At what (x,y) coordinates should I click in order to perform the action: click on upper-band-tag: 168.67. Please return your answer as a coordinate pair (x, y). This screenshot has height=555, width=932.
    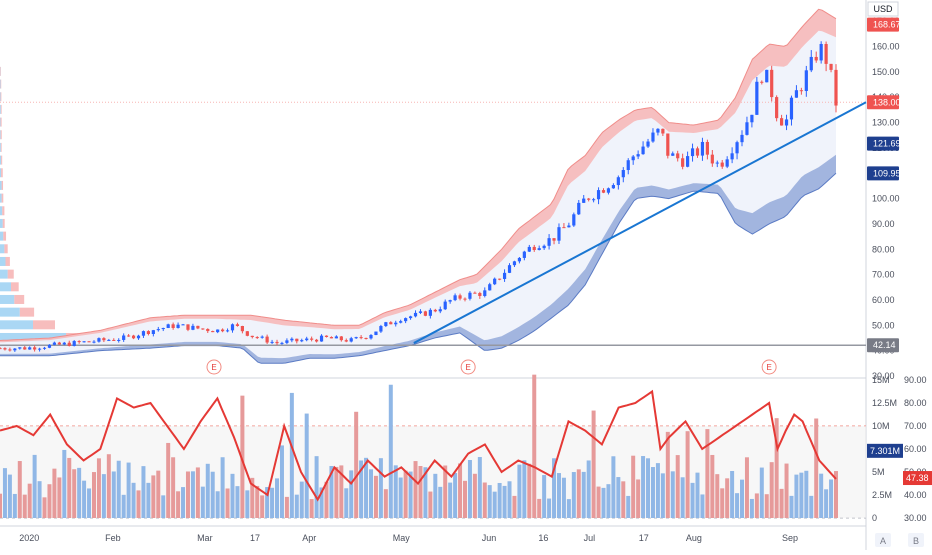
    Looking at the image, I should click on (887, 25).